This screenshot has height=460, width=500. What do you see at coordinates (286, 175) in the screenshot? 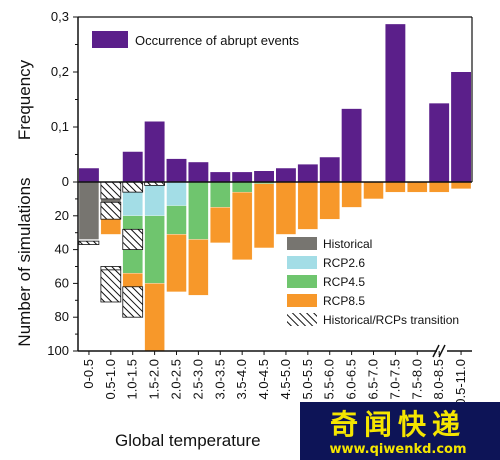
I see `top-bar-4.5-5.0` at bounding box center [286, 175].